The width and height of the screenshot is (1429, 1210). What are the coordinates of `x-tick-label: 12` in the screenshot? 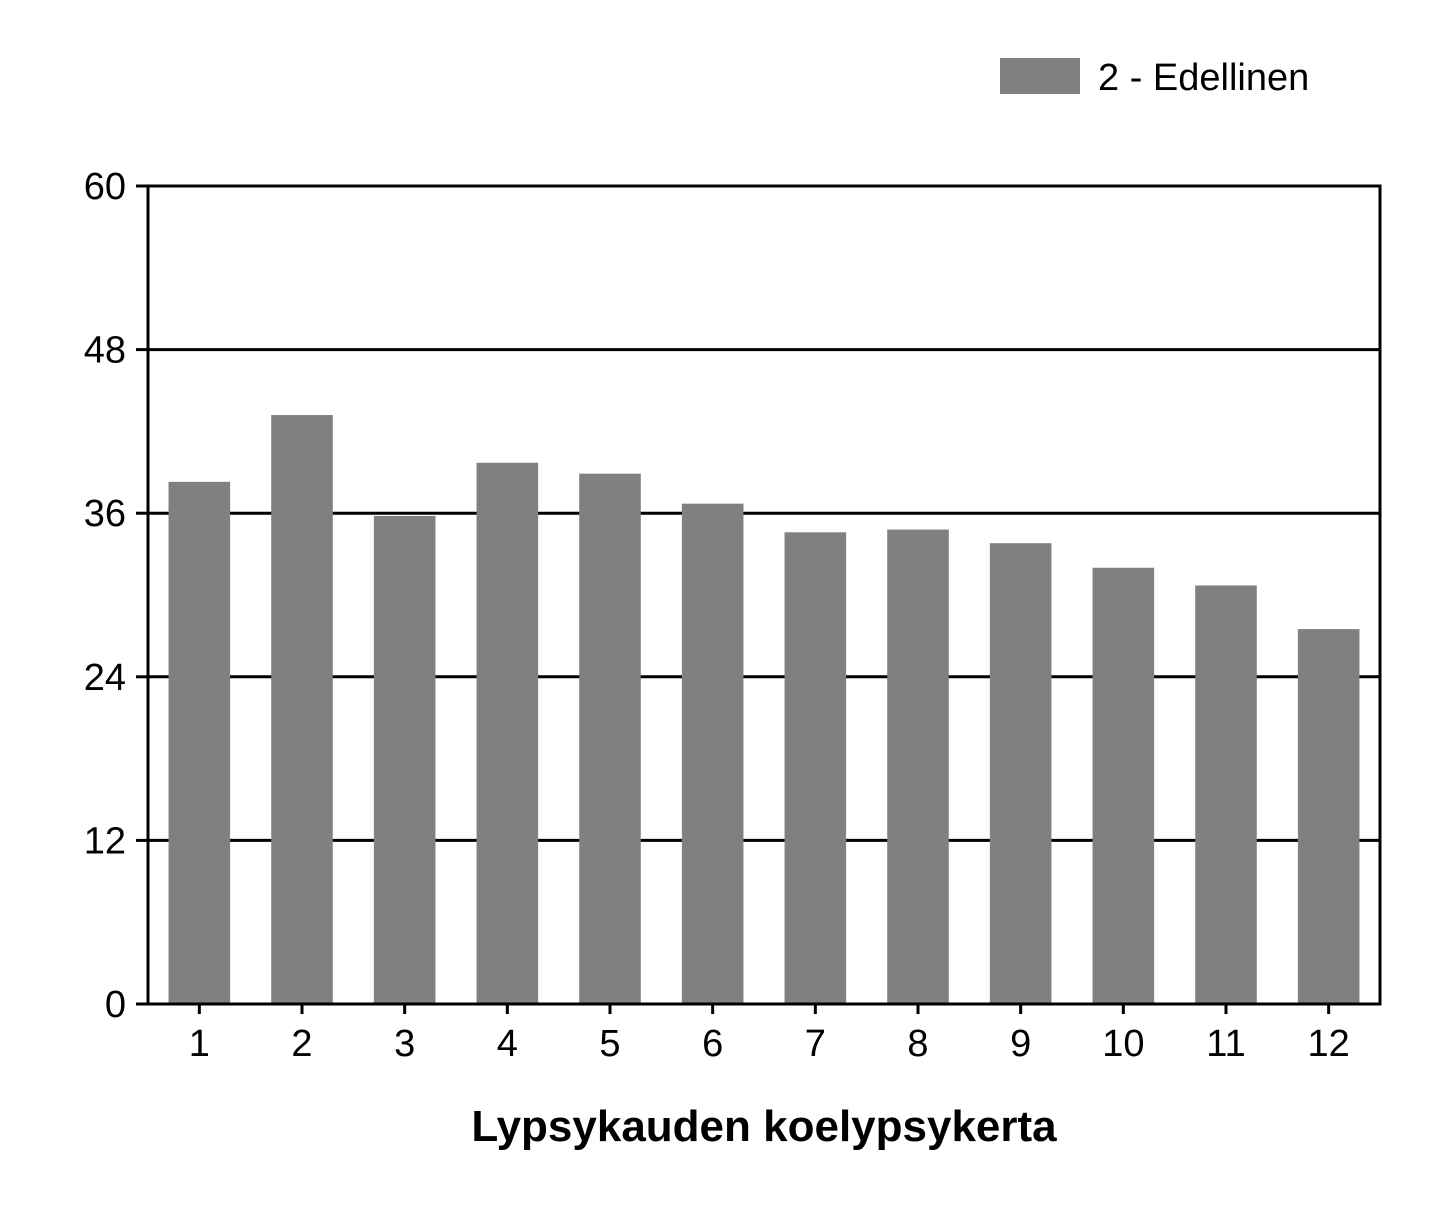 It's located at (1329, 1044).